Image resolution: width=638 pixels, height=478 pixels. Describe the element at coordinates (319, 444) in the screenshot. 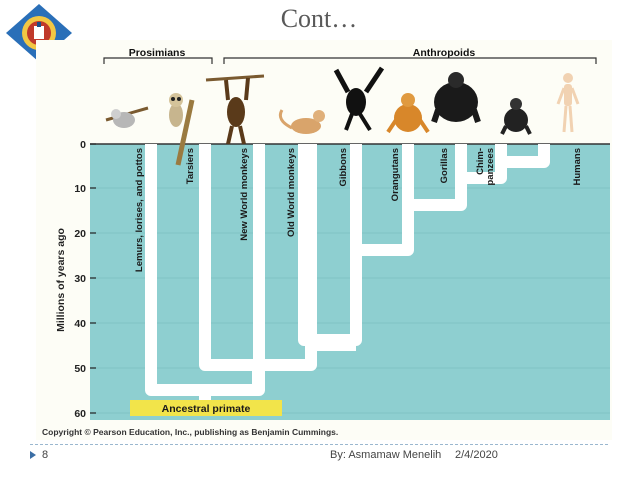

I see `footer-divider` at that location.